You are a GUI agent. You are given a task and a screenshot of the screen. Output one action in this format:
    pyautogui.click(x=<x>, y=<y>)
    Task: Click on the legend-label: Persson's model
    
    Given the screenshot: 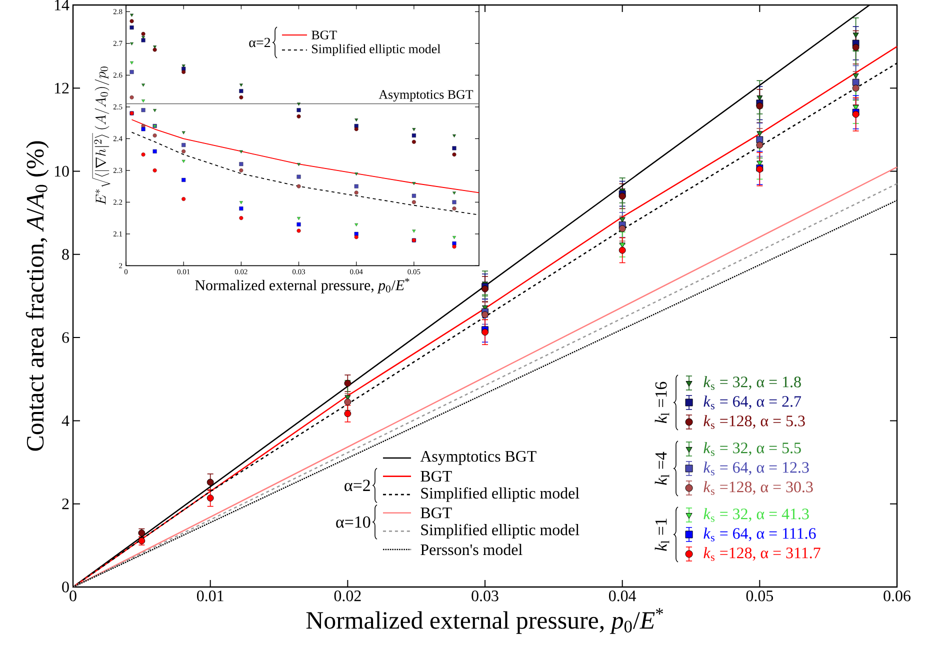 What is the action you would take?
    pyautogui.click(x=471, y=550)
    